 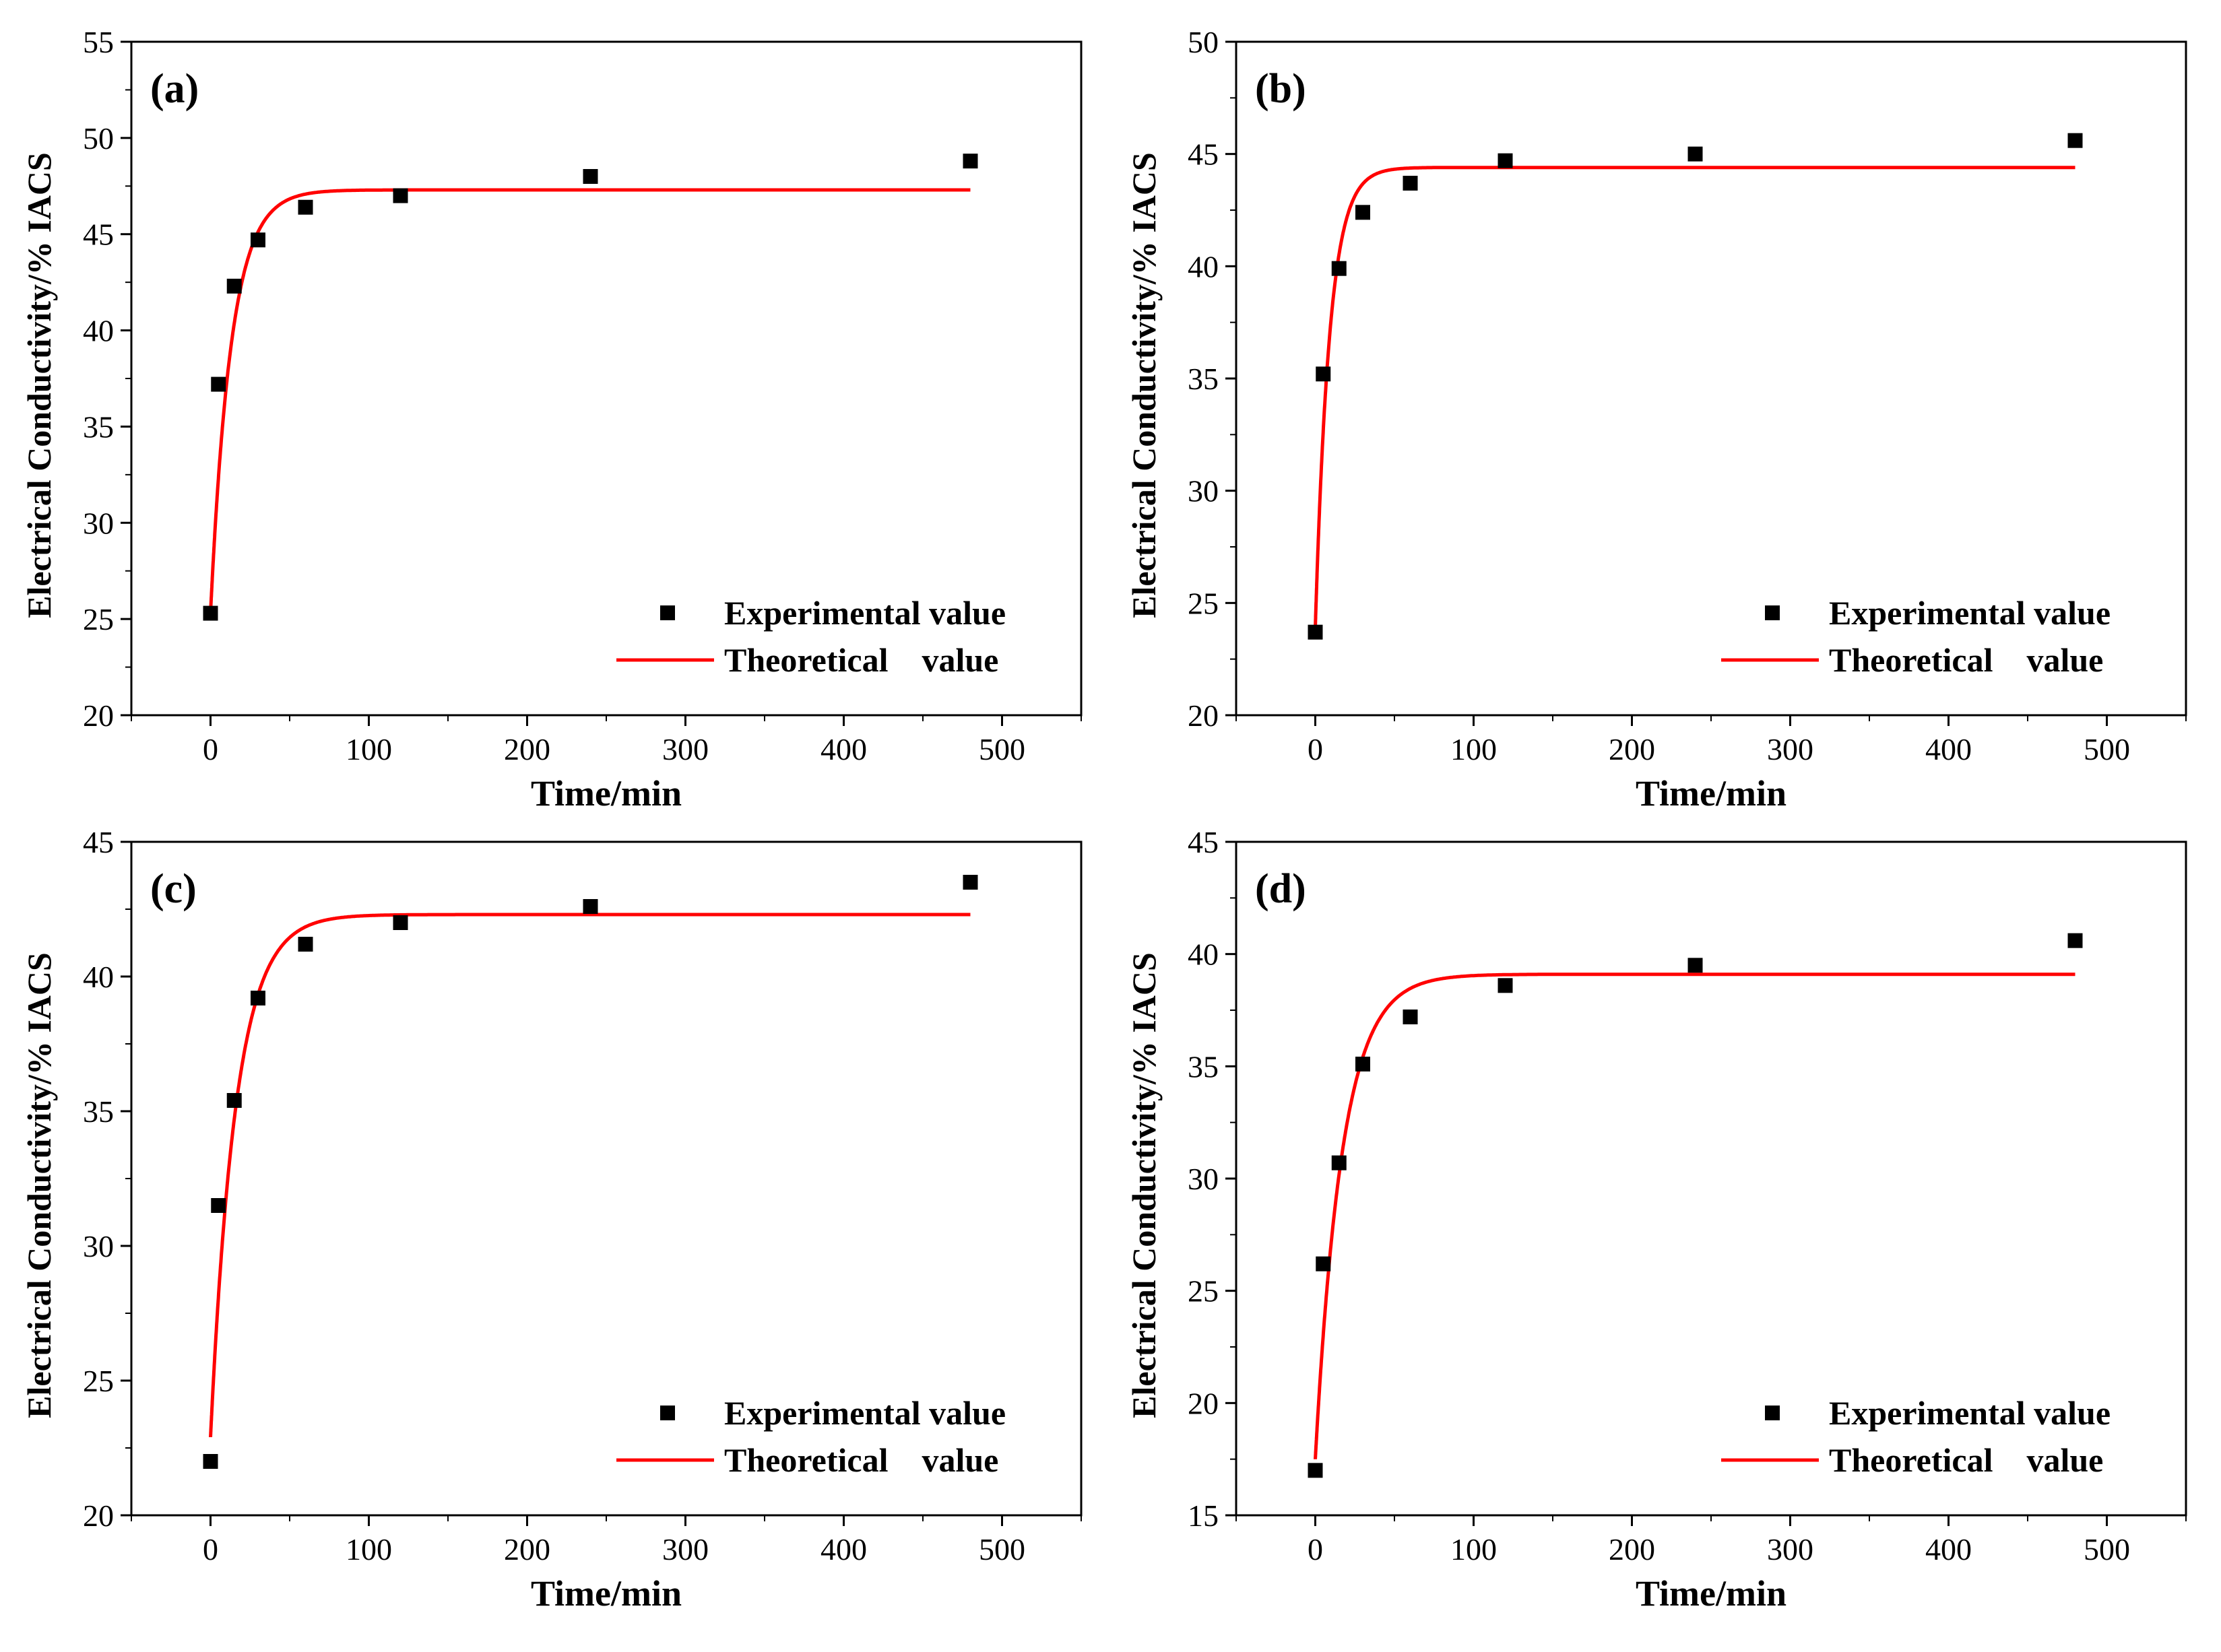 What do you see at coordinates (1281, 89) in the screenshot?
I see `panel-label: (b)` at bounding box center [1281, 89].